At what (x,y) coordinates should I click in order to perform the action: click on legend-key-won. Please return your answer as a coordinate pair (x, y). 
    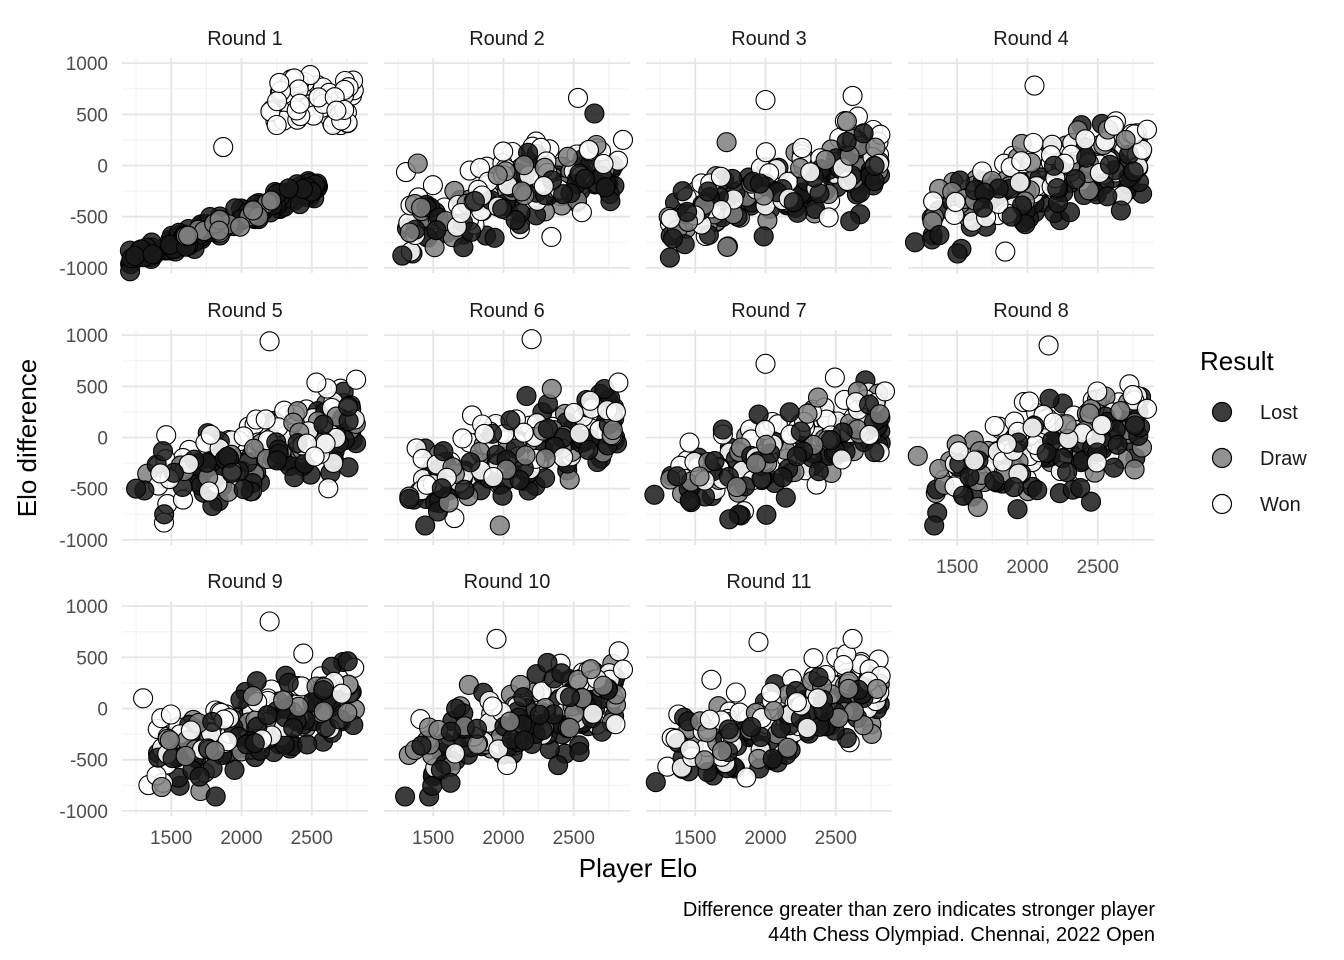
    Looking at the image, I should click on (1222, 504).